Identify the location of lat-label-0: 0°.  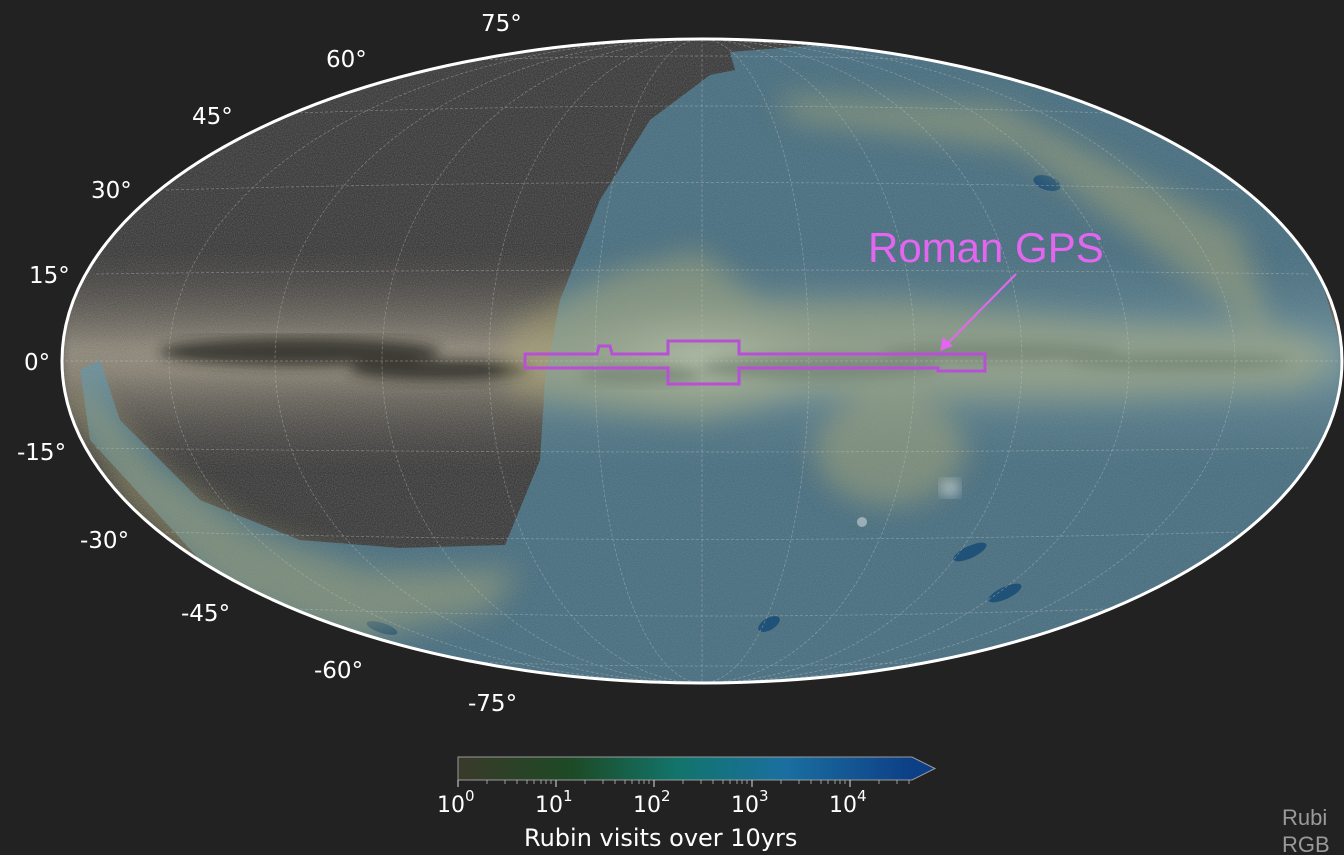
(37, 363).